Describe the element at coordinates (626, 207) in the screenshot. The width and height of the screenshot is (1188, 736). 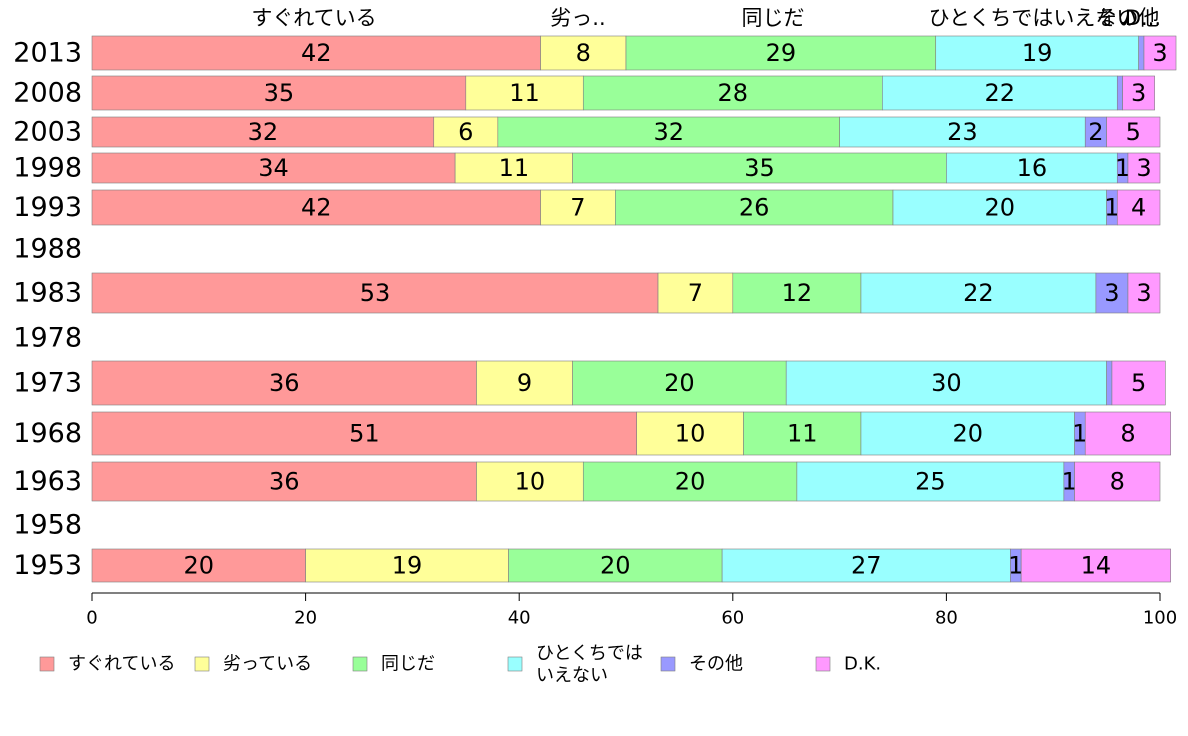
I see `bar-row-1993: 42 7 26 20 1 4` at that location.